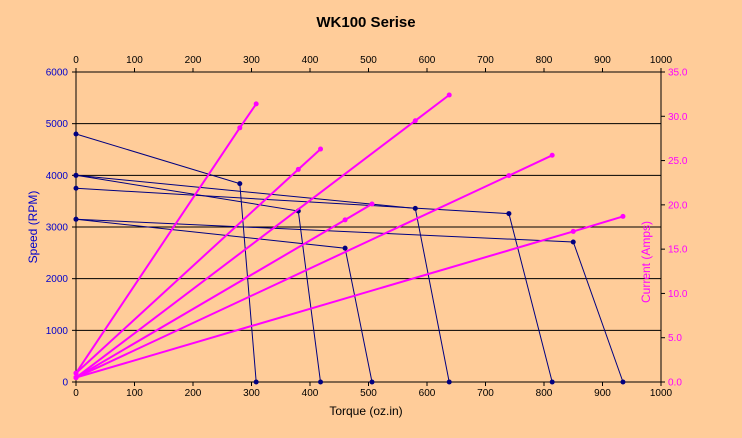 The image size is (742, 438). I want to click on x-tick-label: 0, so click(76, 393).